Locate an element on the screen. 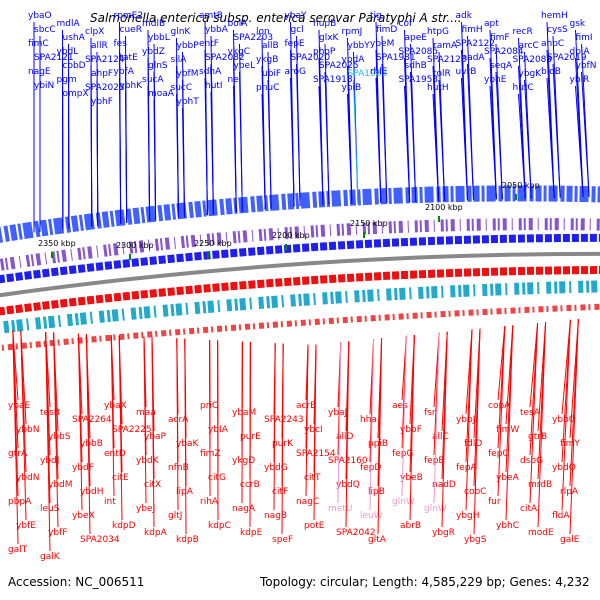 The height and width of the screenshot is (600, 600). gene-label: recR is located at coordinates (523, 32).